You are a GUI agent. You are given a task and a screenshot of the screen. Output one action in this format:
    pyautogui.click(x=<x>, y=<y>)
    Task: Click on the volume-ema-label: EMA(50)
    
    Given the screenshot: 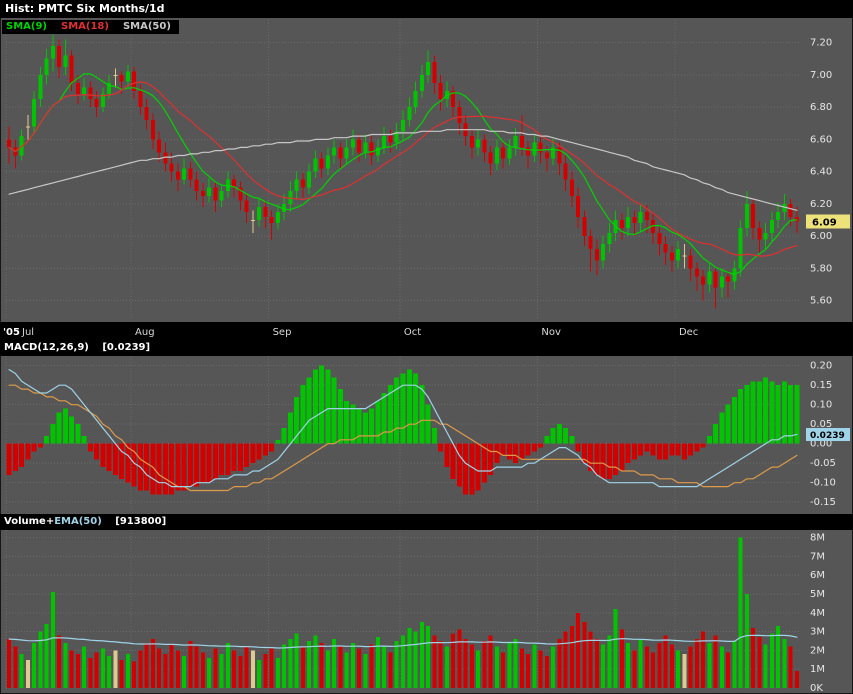 What is the action you would take?
    pyautogui.click(x=78, y=521)
    